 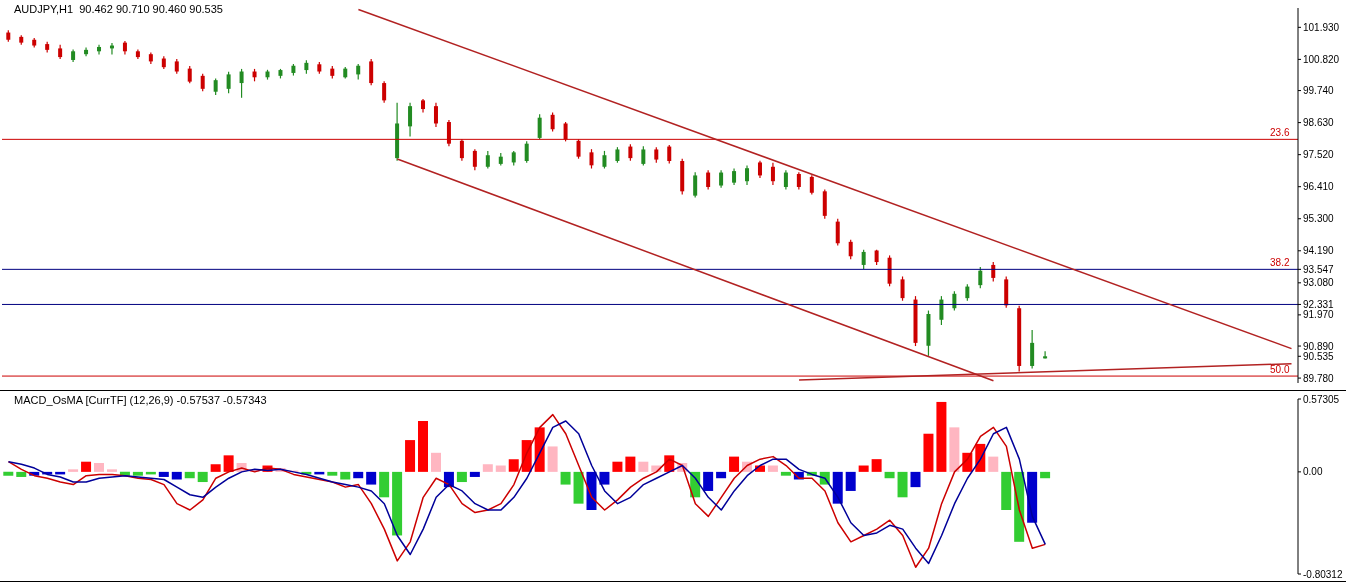 I want to click on chart-title: AUDJPY,H1 90.462 90.710 90.460 90.535, so click(x=118, y=9).